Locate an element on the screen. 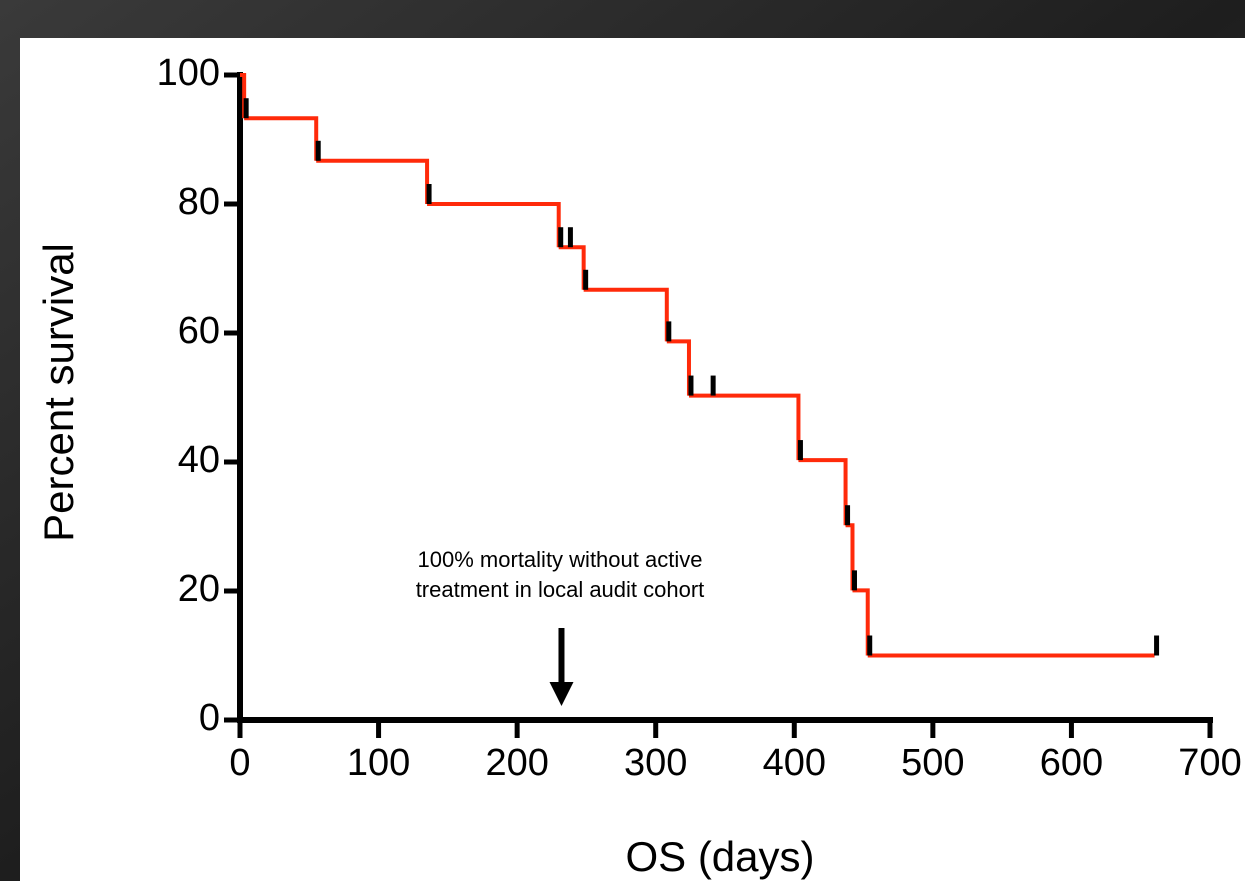  y-axis-title: Percent survival is located at coordinates (58, 392).